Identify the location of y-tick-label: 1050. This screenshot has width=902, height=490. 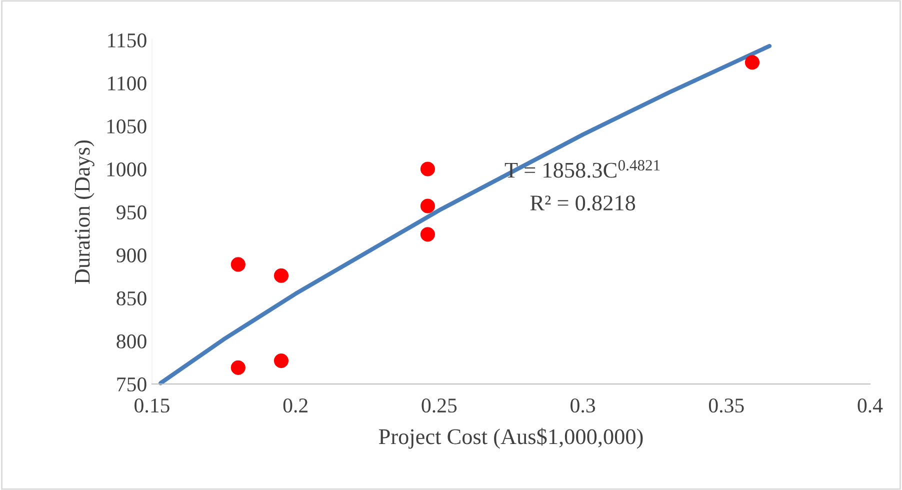
(126, 126).